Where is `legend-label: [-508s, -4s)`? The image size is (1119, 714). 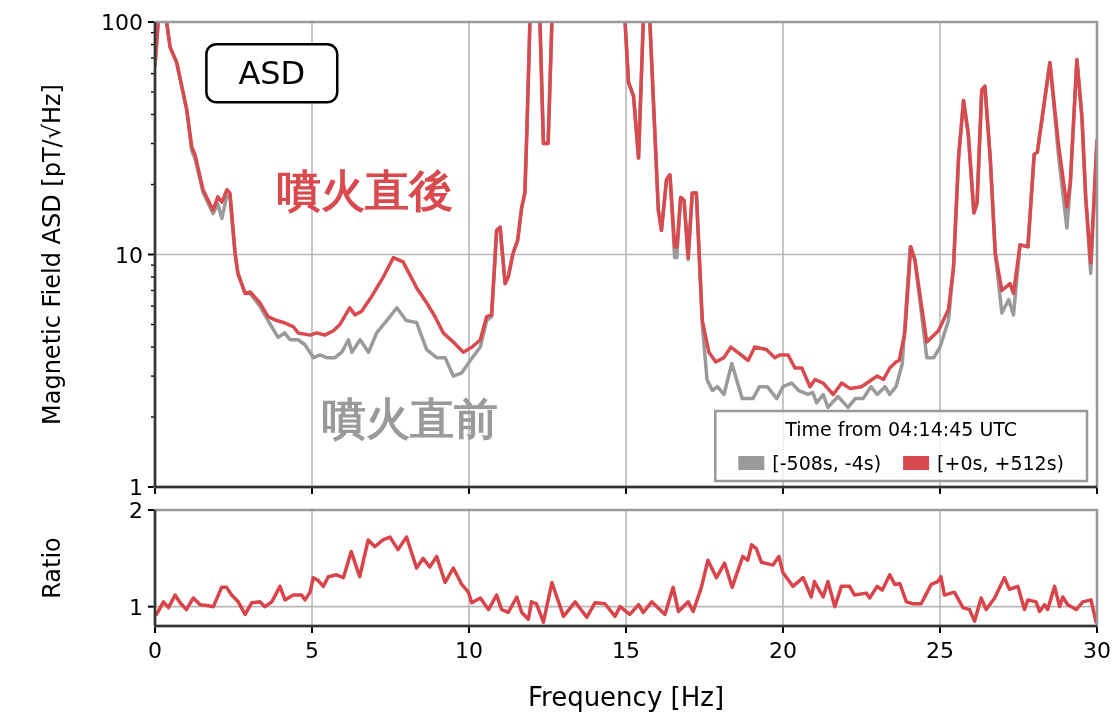
legend-label: [-508s, -4s) is located at coordinates (827, 463).